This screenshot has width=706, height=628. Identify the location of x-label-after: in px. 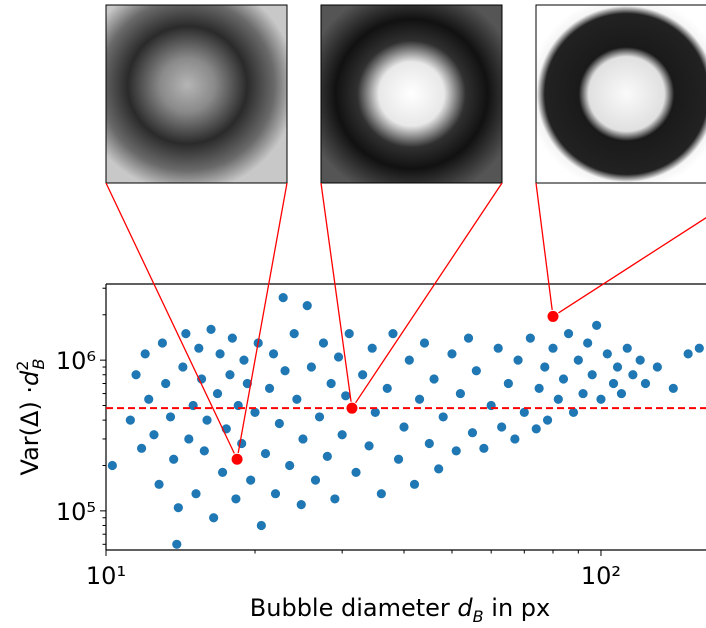
(517, 608).